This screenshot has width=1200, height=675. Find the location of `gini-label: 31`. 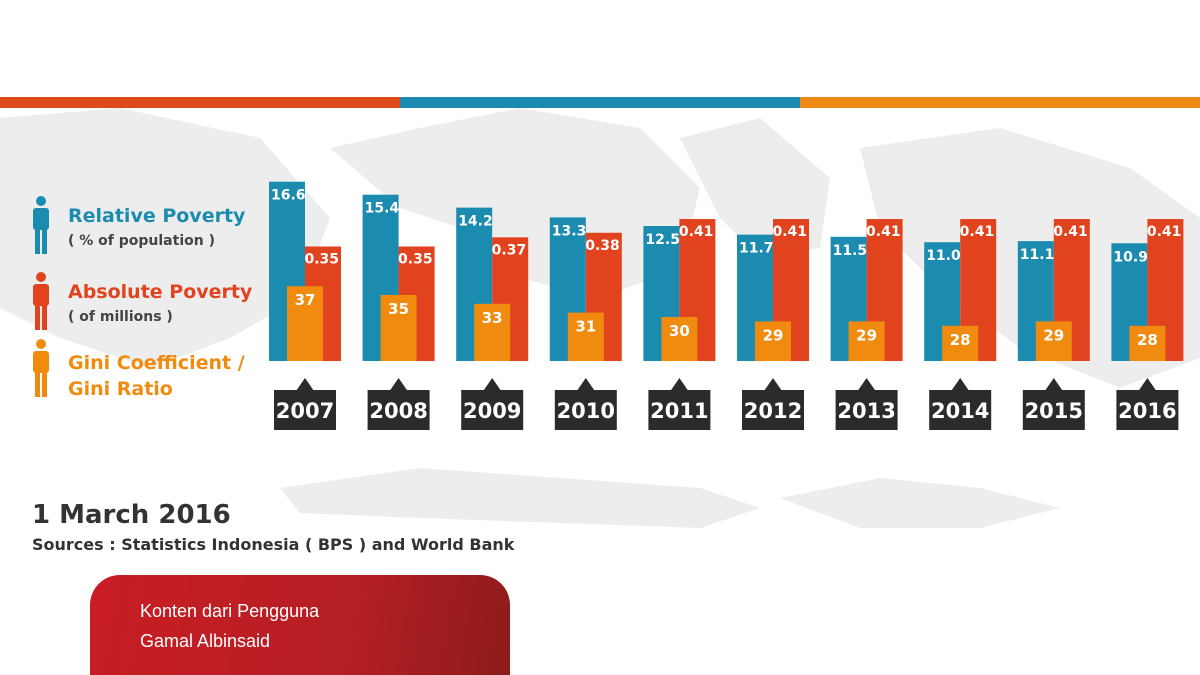

gini-label: 31 is located at coordinates (585, 327).